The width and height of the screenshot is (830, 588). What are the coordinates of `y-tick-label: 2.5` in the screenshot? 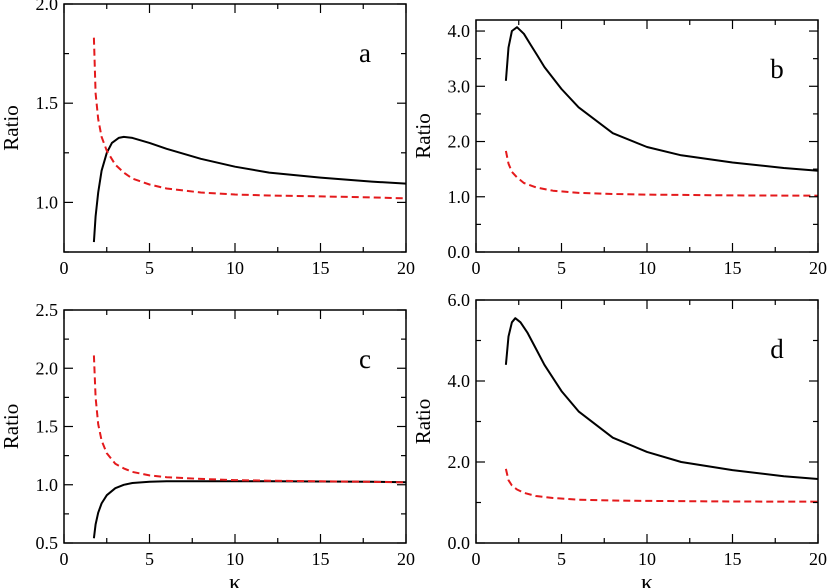 It's located at (47, 310).